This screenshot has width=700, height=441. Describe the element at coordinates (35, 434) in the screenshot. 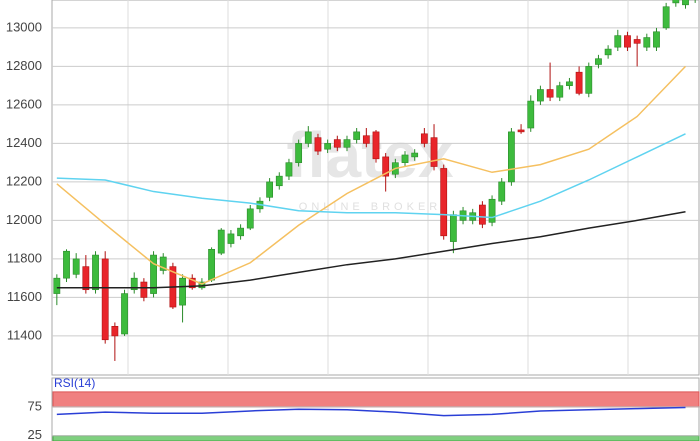

I see `rsi-tick-label: 25` at that location.